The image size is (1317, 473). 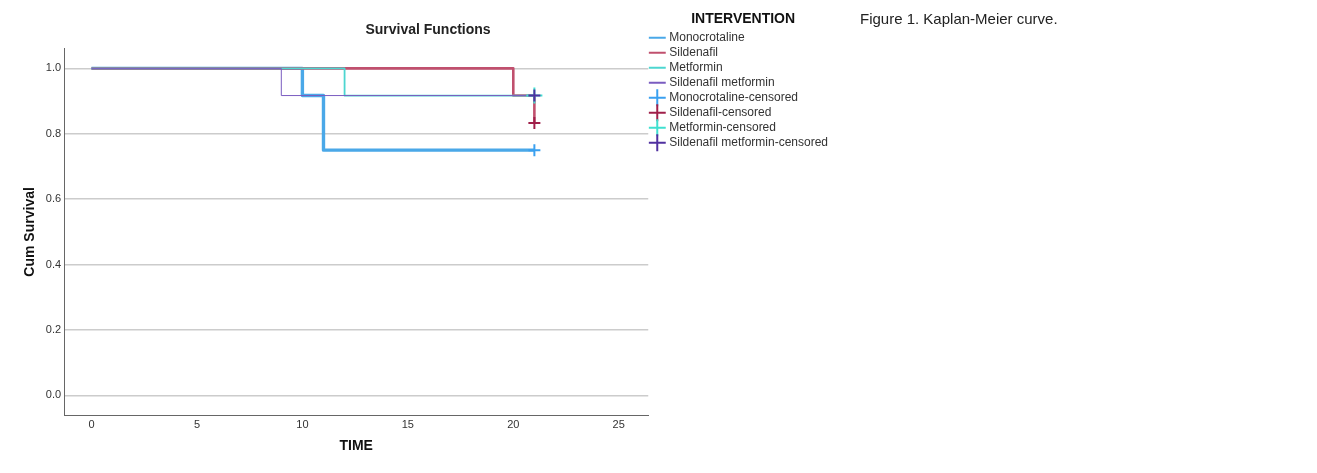 I want to click on legend-label: Sildenafil-censored, so click(x=720, y=112).